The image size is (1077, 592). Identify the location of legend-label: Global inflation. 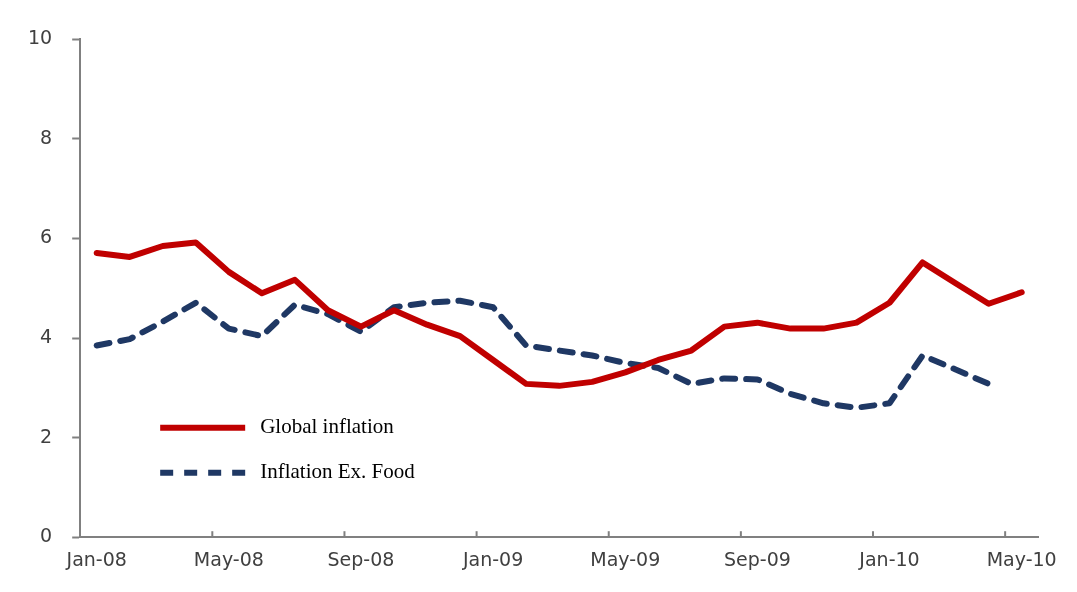
(327, 426).